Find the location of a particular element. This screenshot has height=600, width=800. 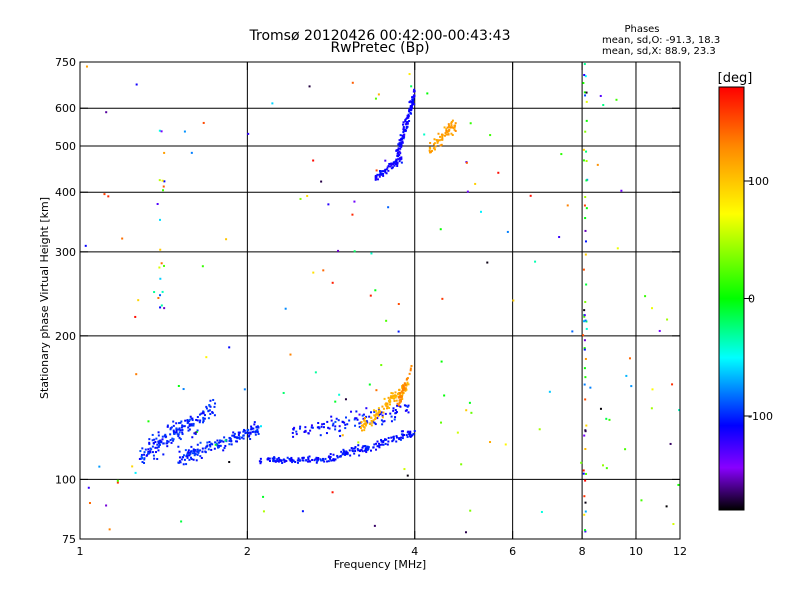

y-tick-label: 400 is located at coordinates (65, 192).